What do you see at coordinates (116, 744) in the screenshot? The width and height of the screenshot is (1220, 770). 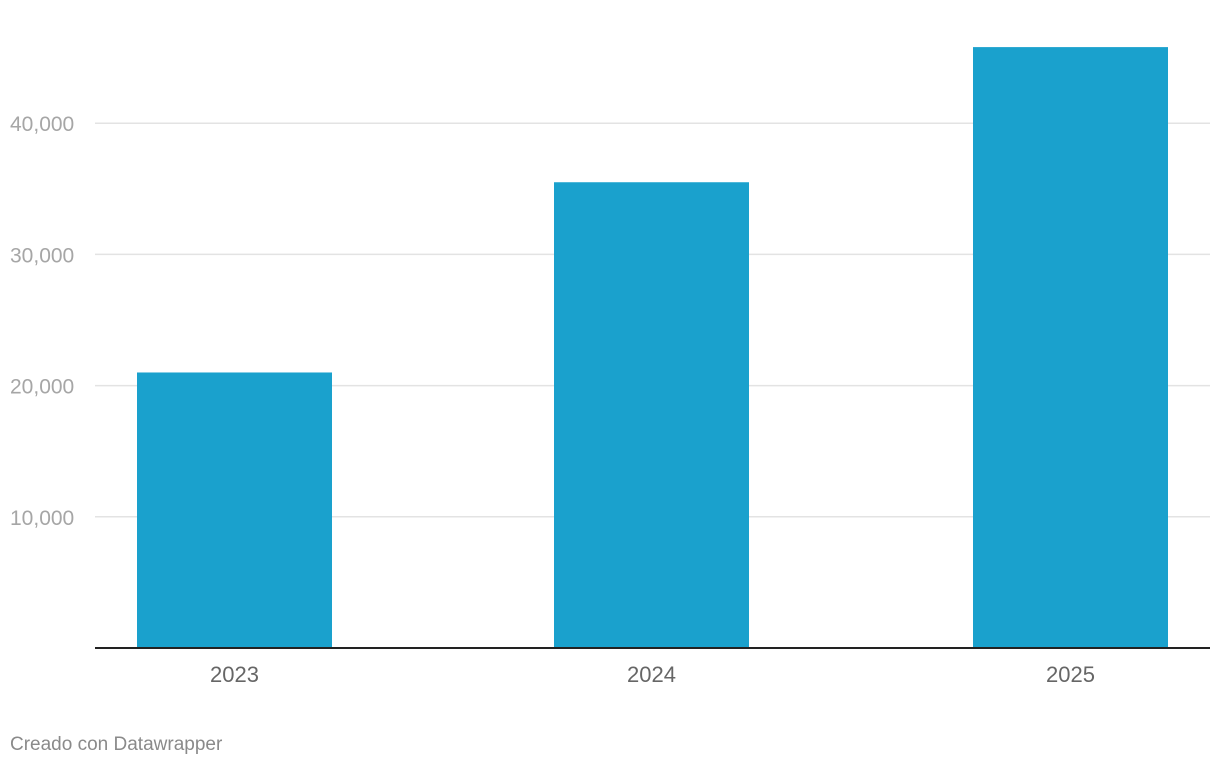 I see `datawrapper-credit: Creado con Datawrapper` at bounding box center [116, 744].